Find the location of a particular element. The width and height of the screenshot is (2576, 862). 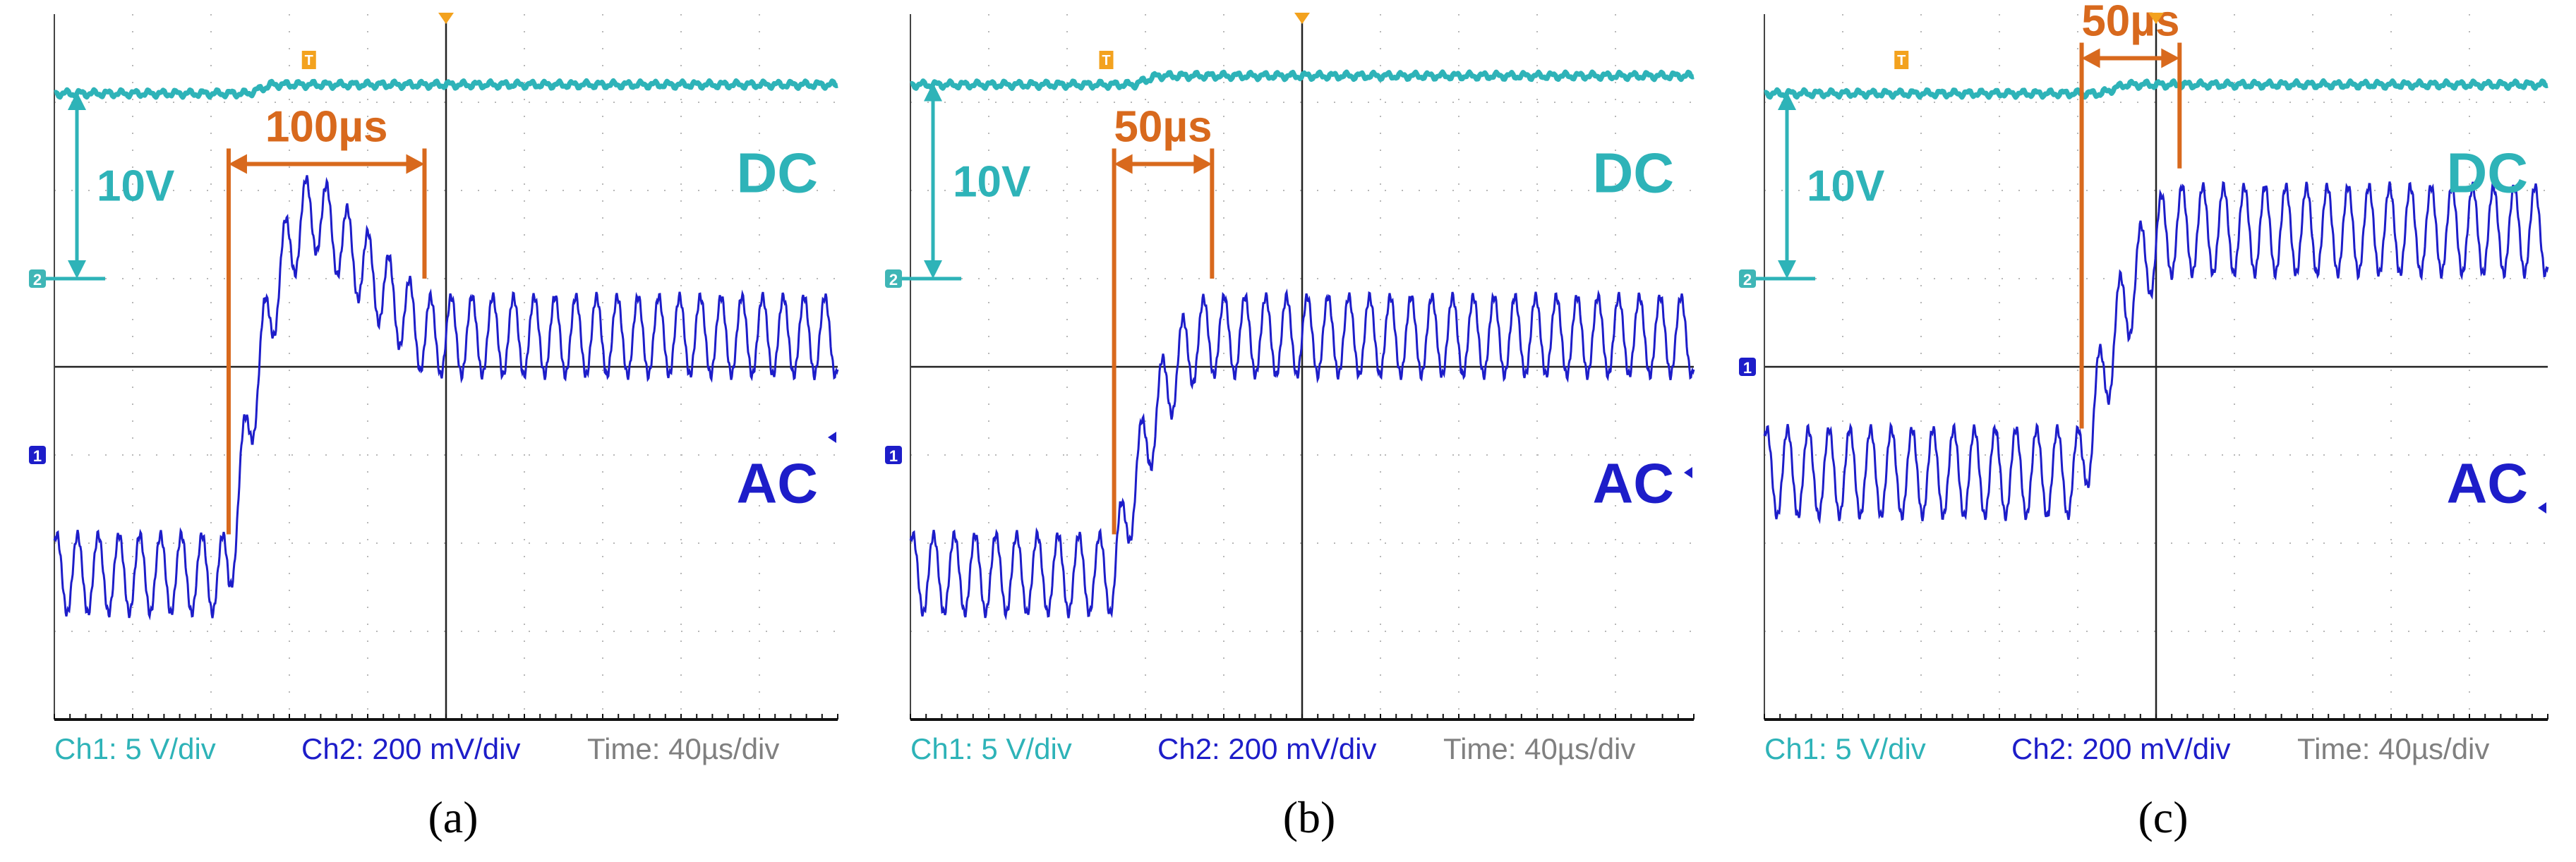

time-annotation-label: 100µs is located at coordinates (326, 127).